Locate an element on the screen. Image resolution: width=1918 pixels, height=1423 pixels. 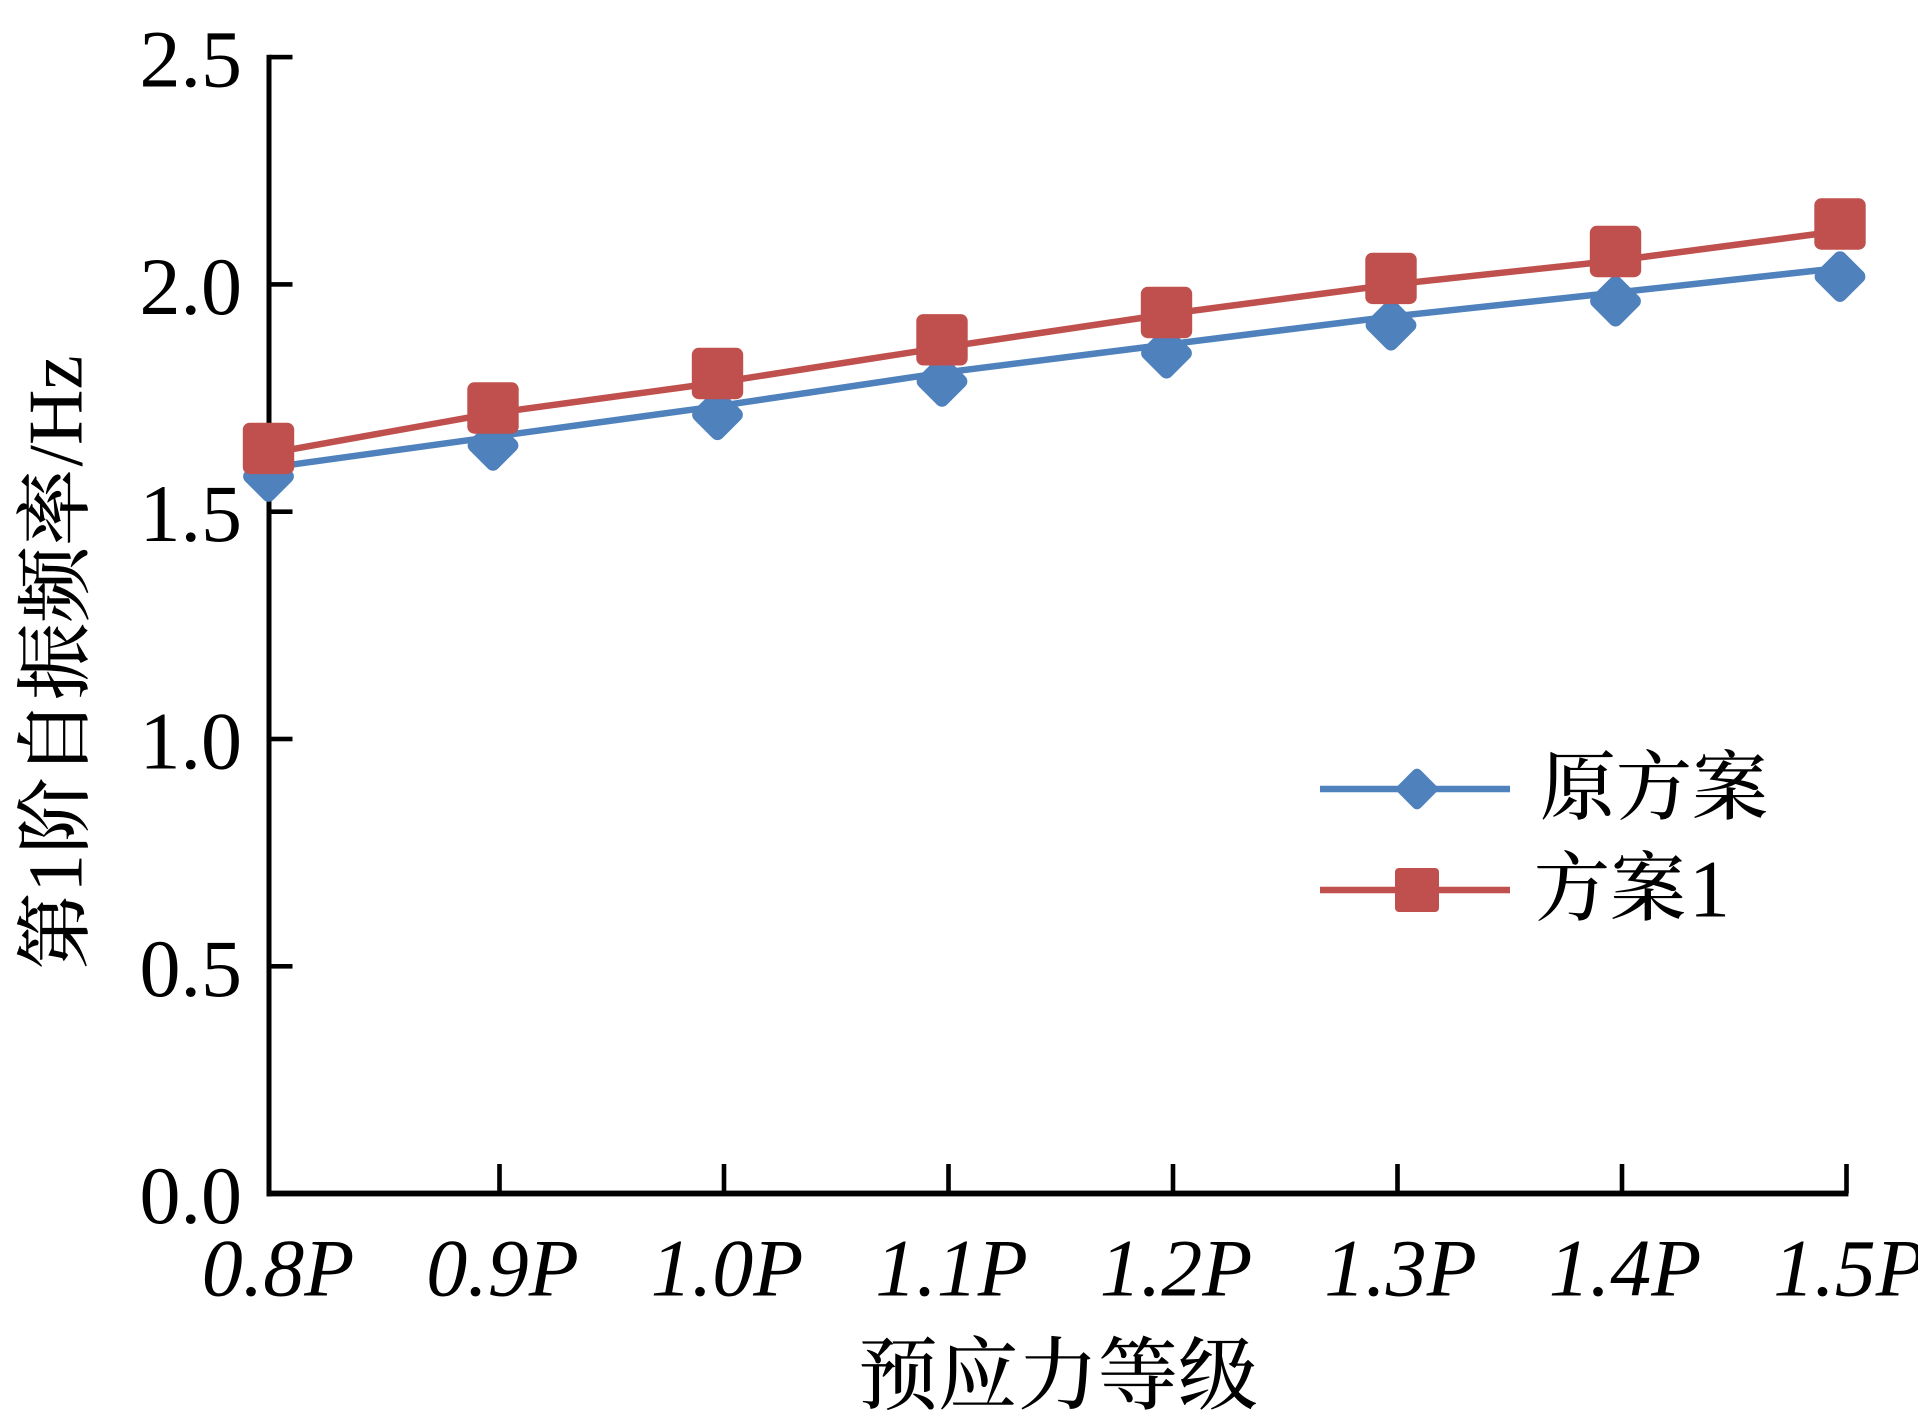
svg-text: 1.5 is located at coordinates (191, 513).